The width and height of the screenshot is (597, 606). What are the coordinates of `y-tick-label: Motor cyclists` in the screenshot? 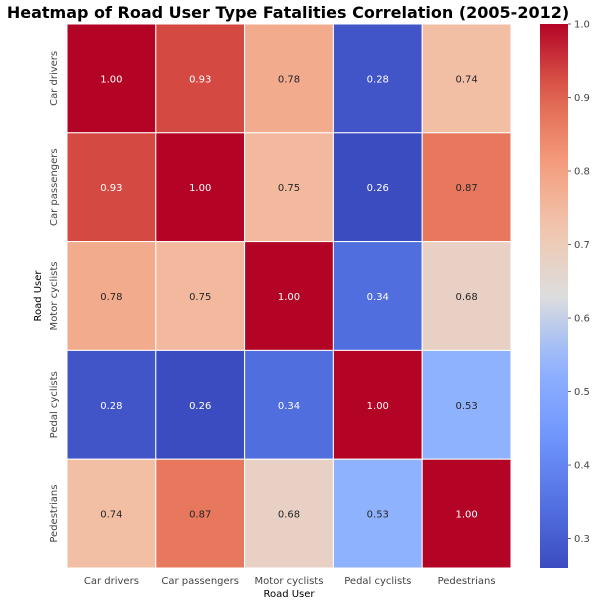 It's located at (54, 296).